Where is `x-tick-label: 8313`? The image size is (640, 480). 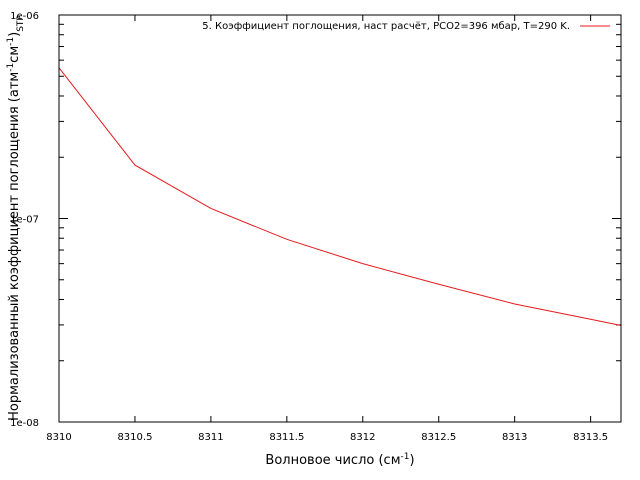 x-tick-label: 8313 is located at coordinates (514, 437).